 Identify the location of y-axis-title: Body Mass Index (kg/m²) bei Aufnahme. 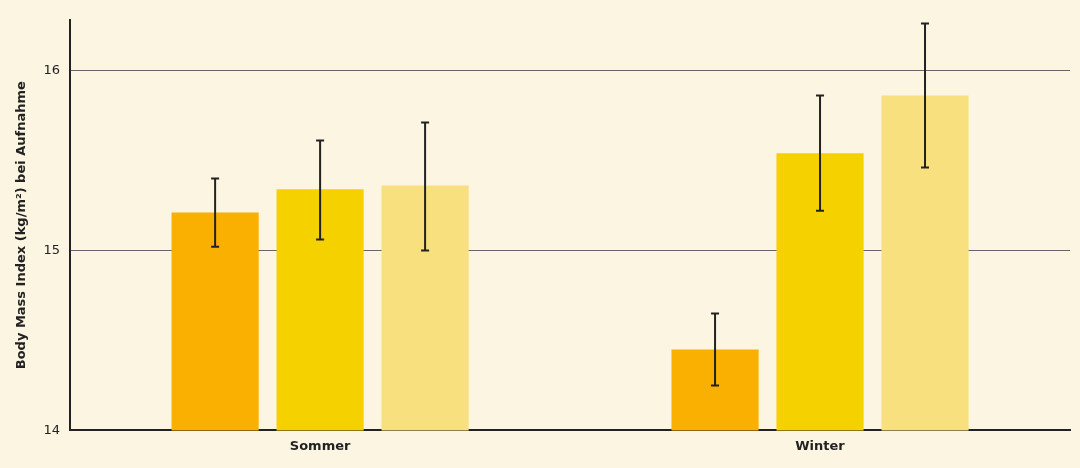
(21, 225).